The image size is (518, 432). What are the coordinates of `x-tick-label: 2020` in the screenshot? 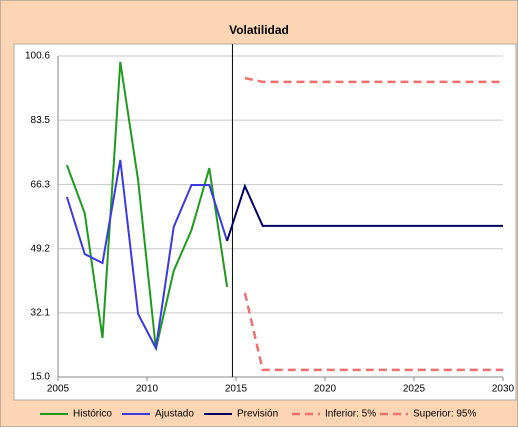 It's located at (325, 389).